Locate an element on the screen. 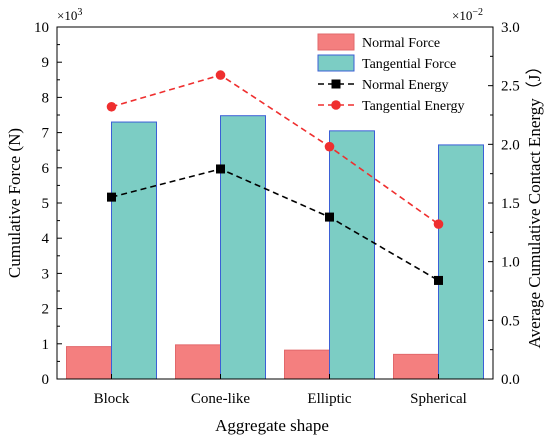  left-tick-label: 3 is located at coordinates (46, 274).